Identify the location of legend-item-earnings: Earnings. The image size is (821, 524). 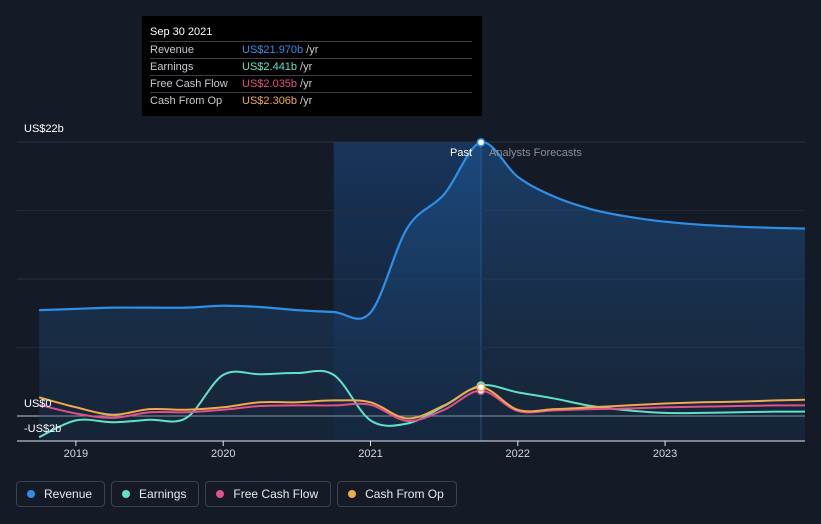
(155, 494).